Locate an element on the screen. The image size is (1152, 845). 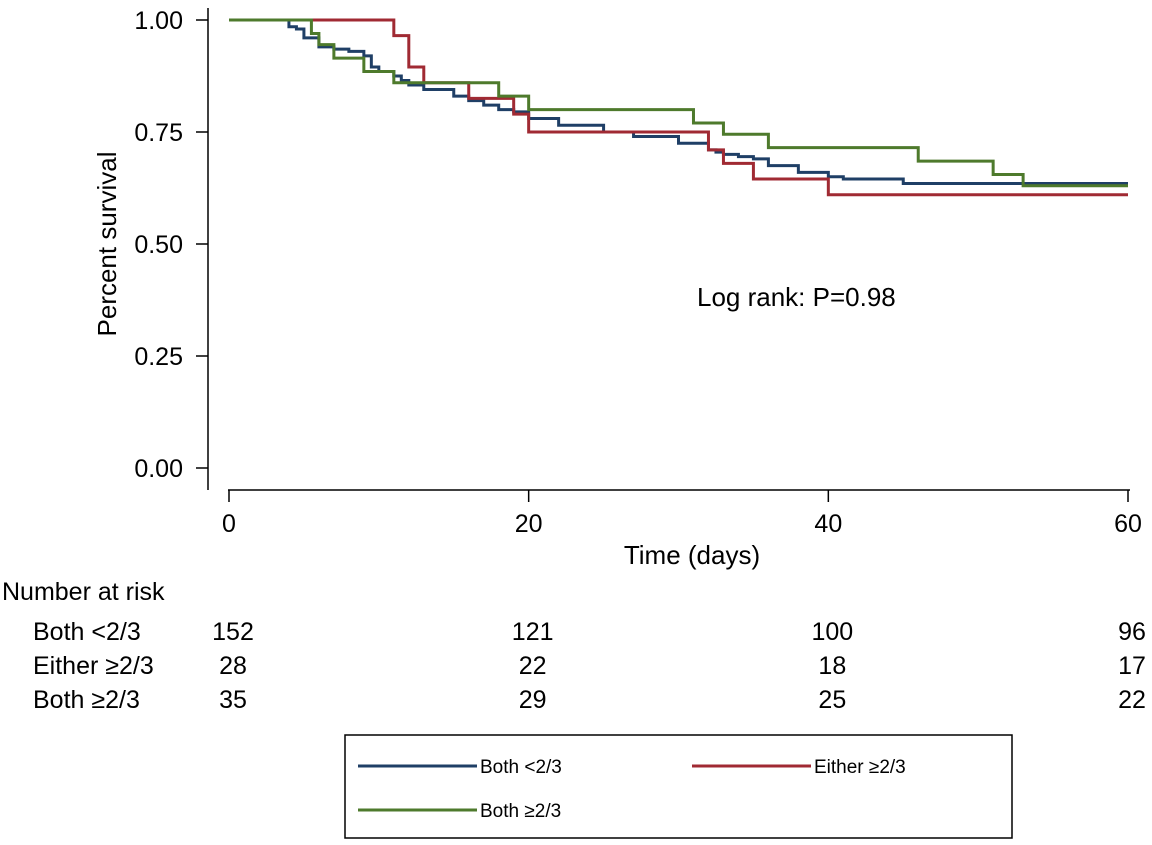
risk-count: 121 is located at coordinates (533, 632).